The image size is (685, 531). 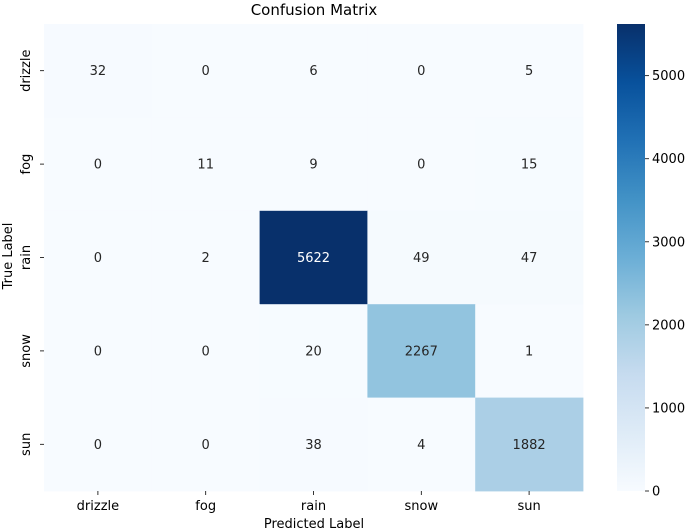 I want to click on colorbar-tick-label: 2000, so click(x=668, y=325).